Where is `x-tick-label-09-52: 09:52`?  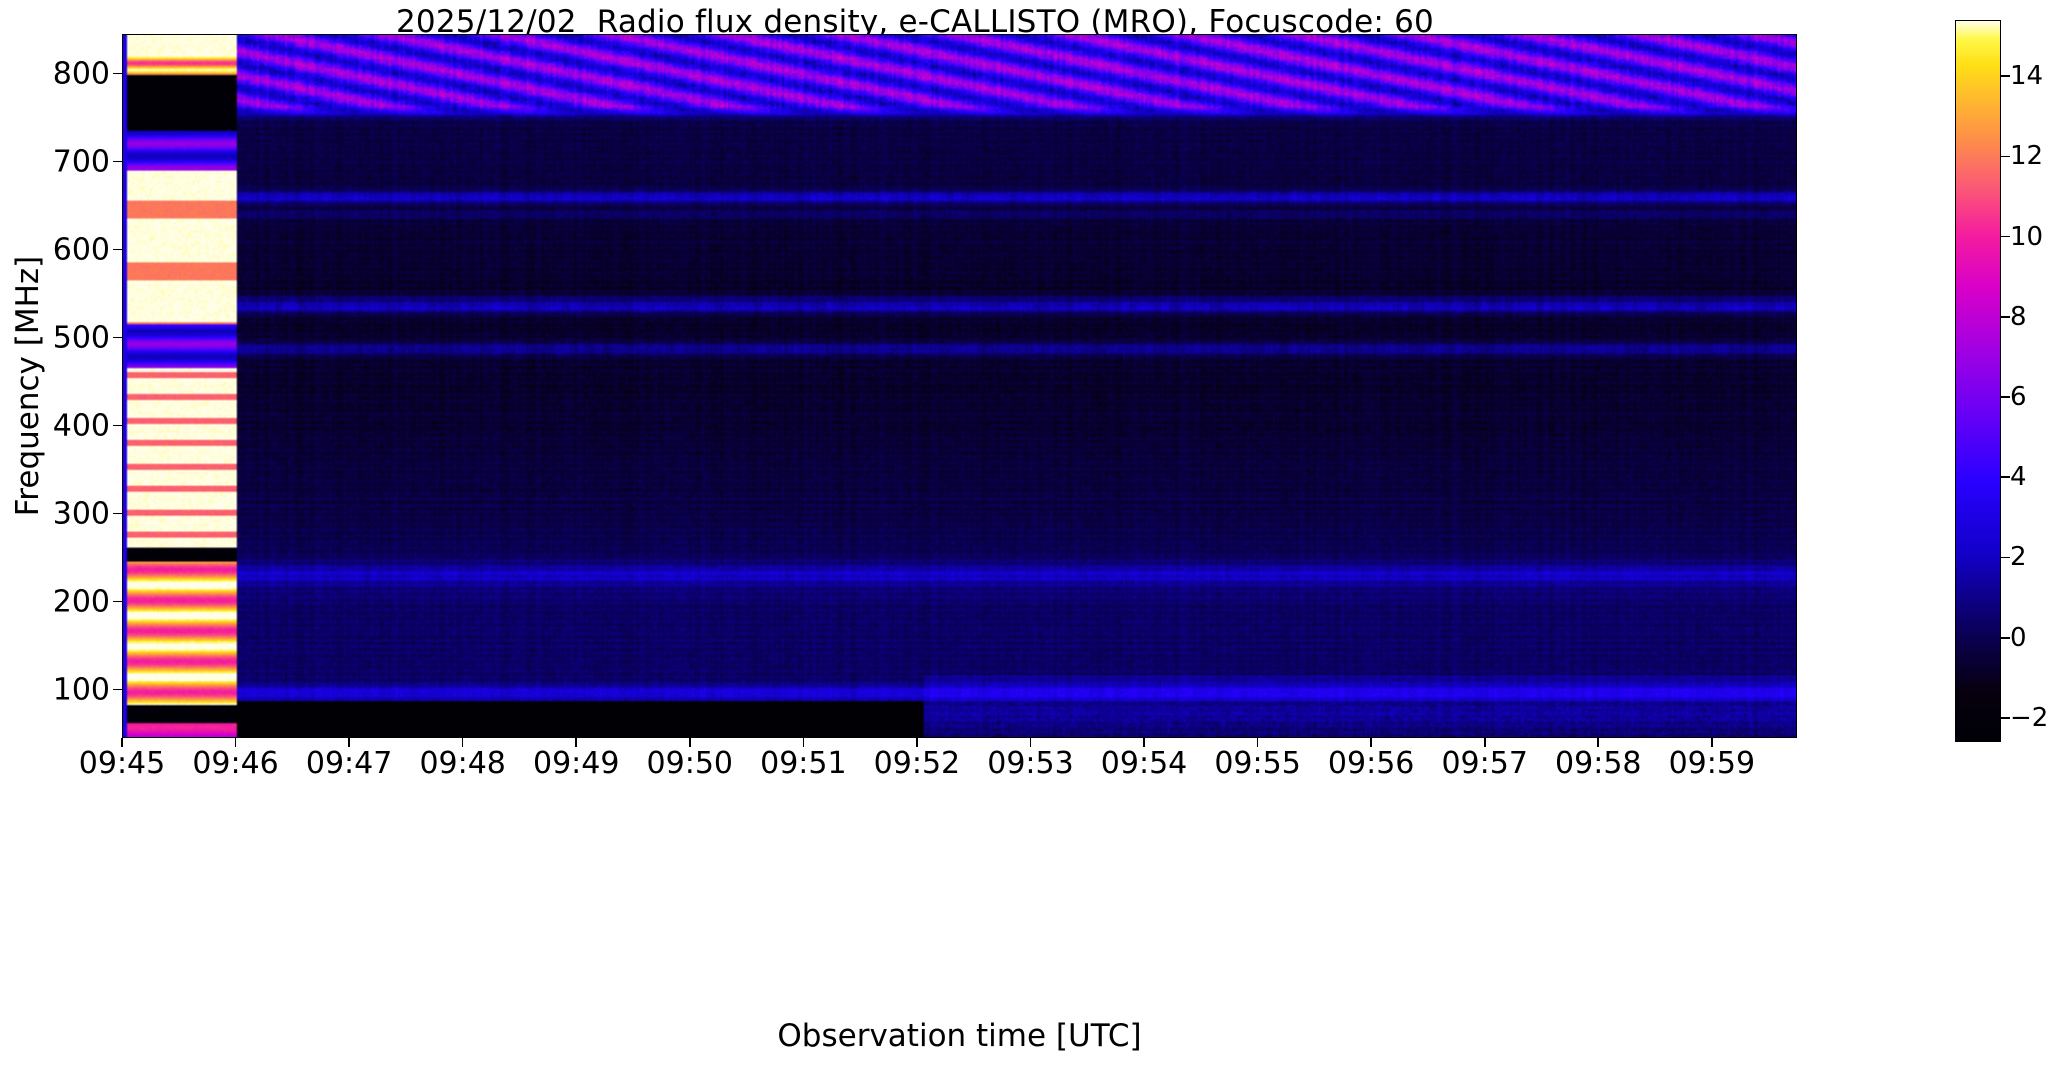 x-tick-label-09-52: 09:52 is located at coordinates (917, 763).